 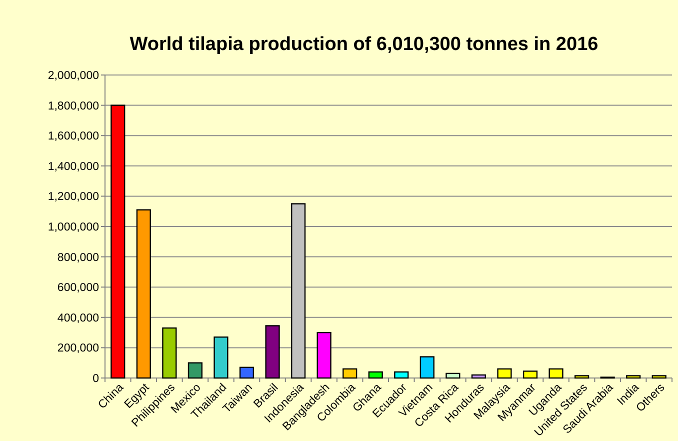 I want to click on y-tick-label: 1,600,000, so click(x=73, y=136).